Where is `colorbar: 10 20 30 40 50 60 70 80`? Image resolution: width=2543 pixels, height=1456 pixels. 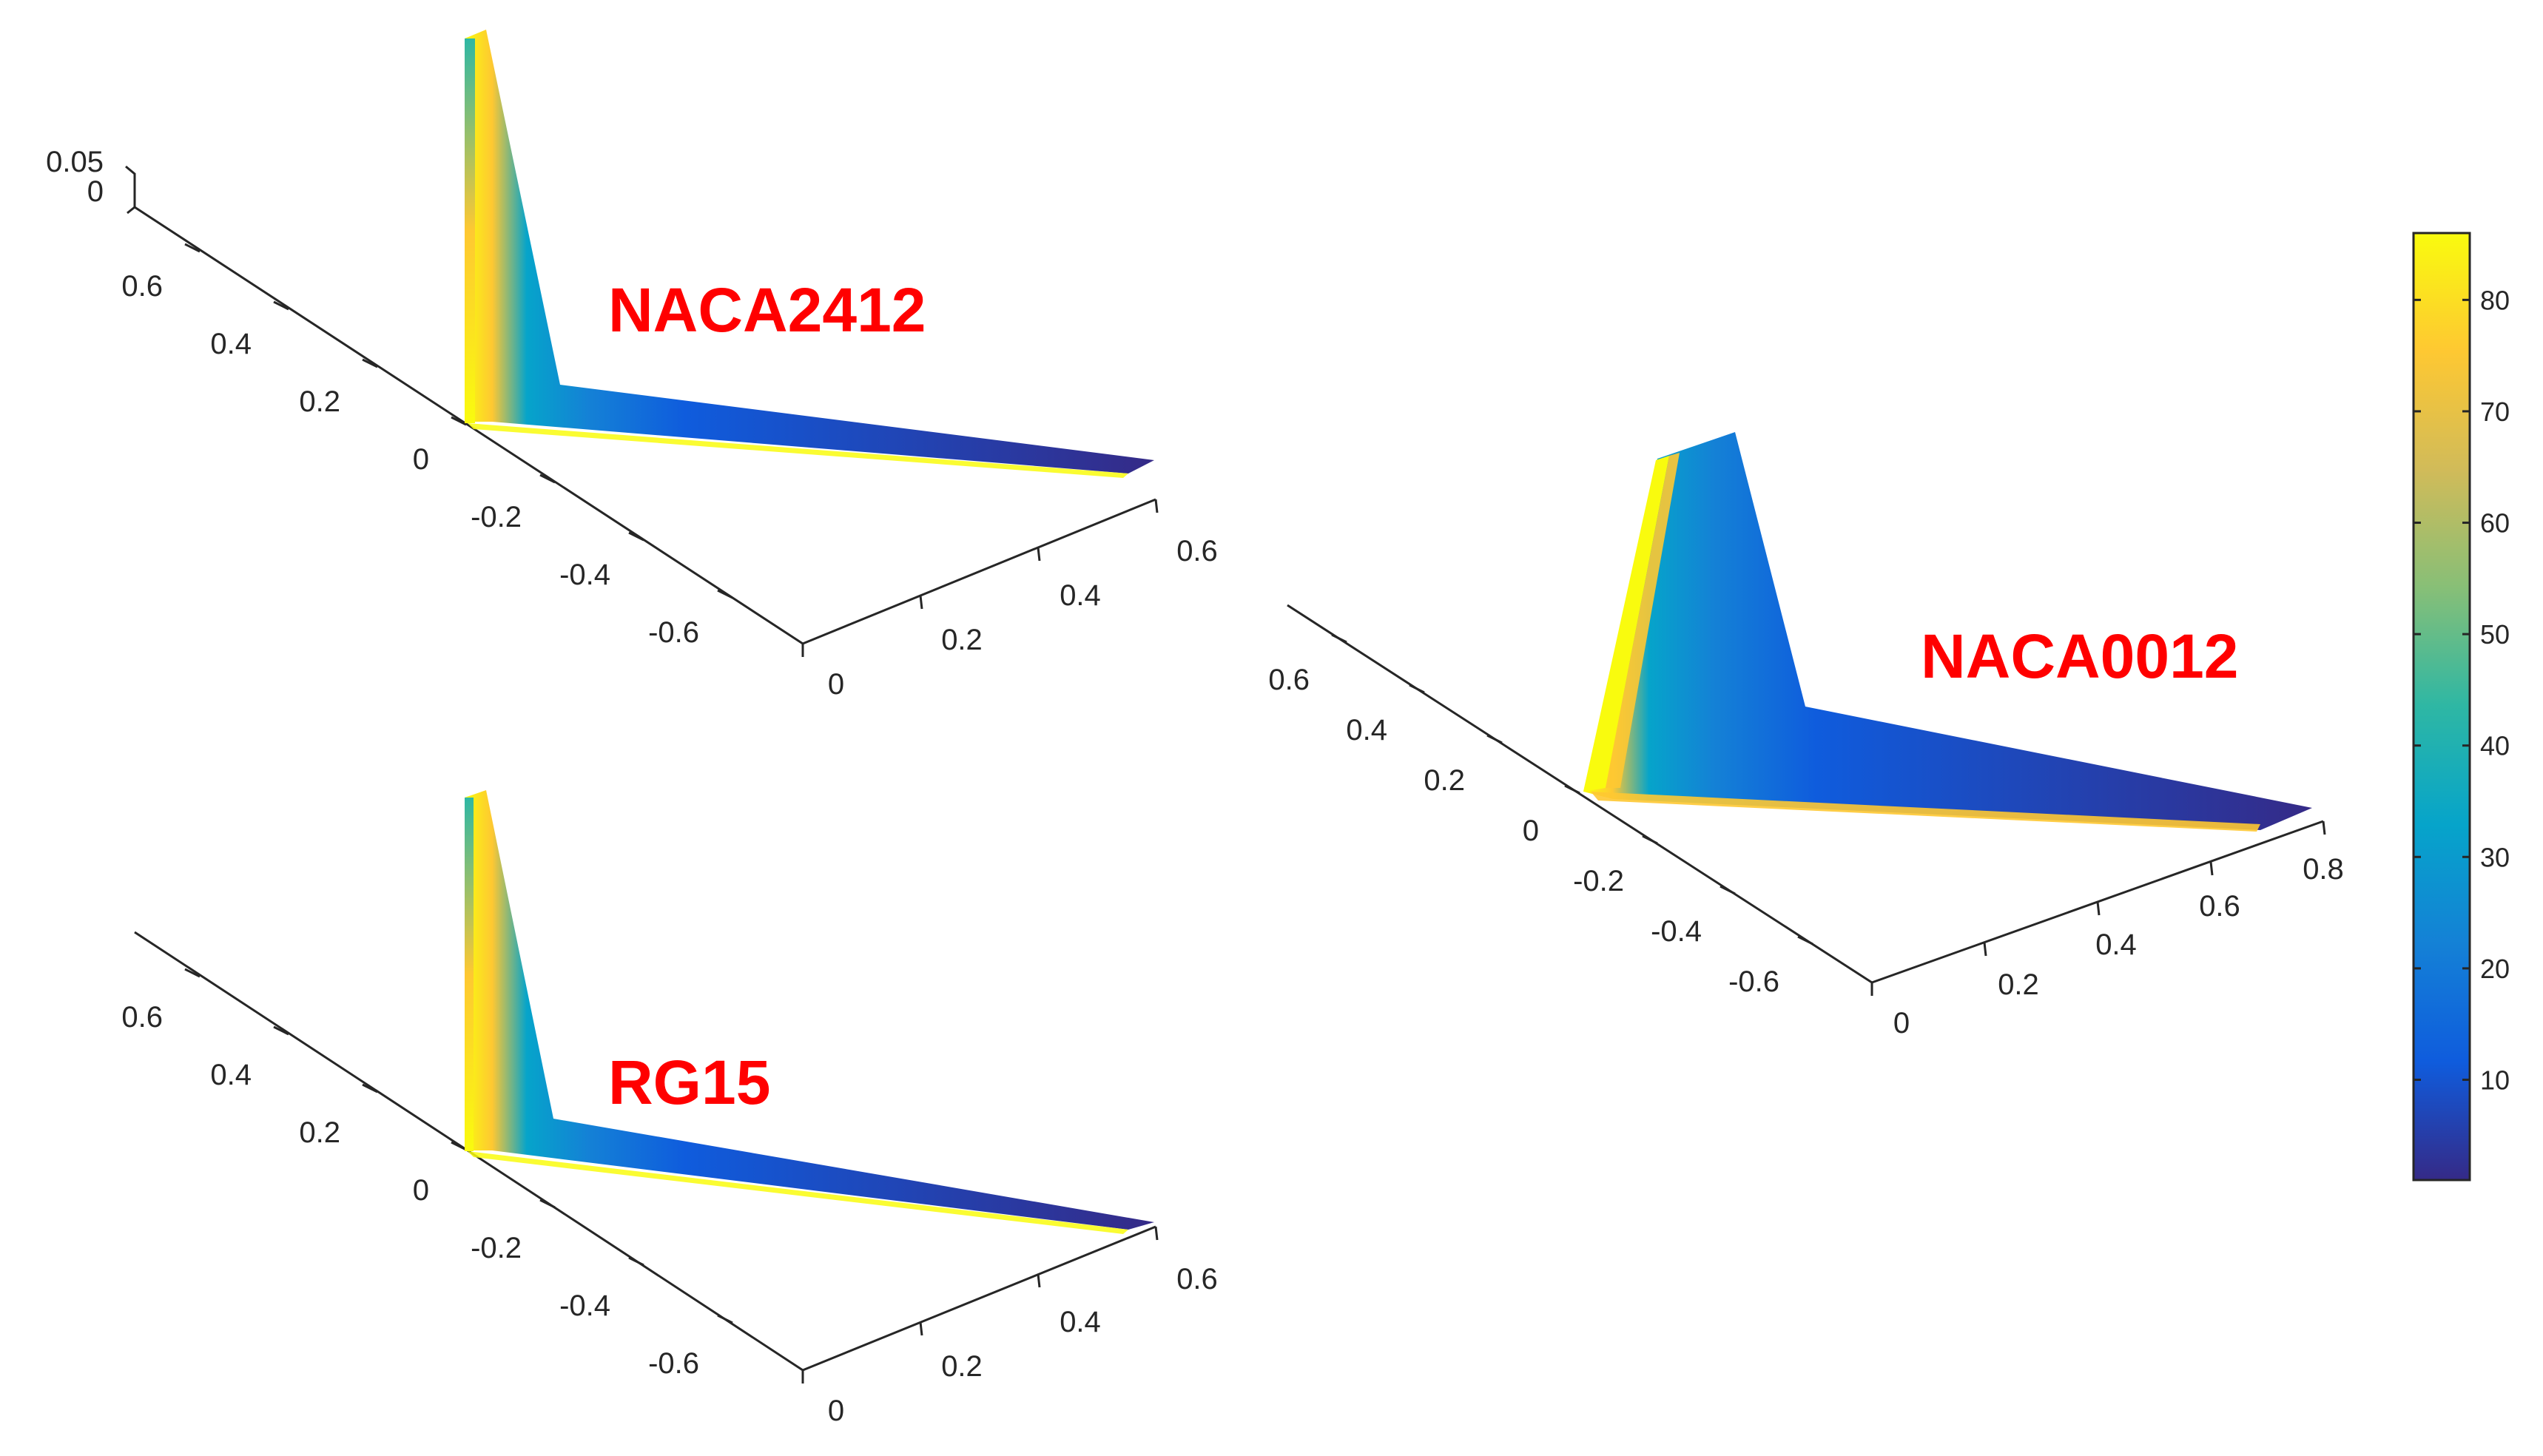 colorbar: 10 20 30 40 50 60 70 80 is located at coordinates (2461, 707).